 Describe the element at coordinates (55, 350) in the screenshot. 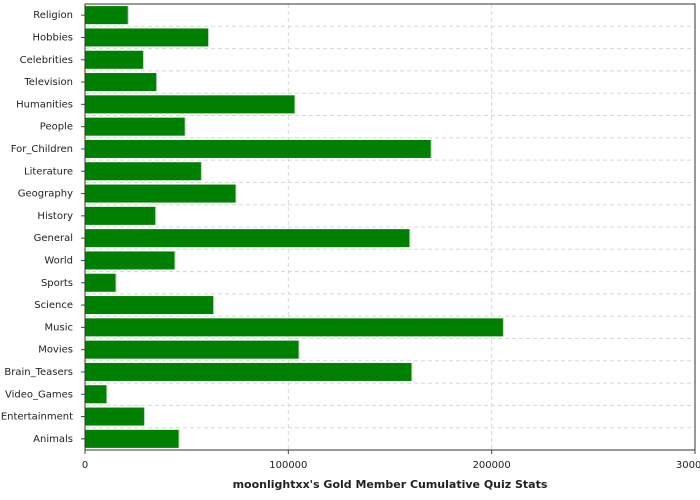

I see `y-tick-label: Movies` at that location.